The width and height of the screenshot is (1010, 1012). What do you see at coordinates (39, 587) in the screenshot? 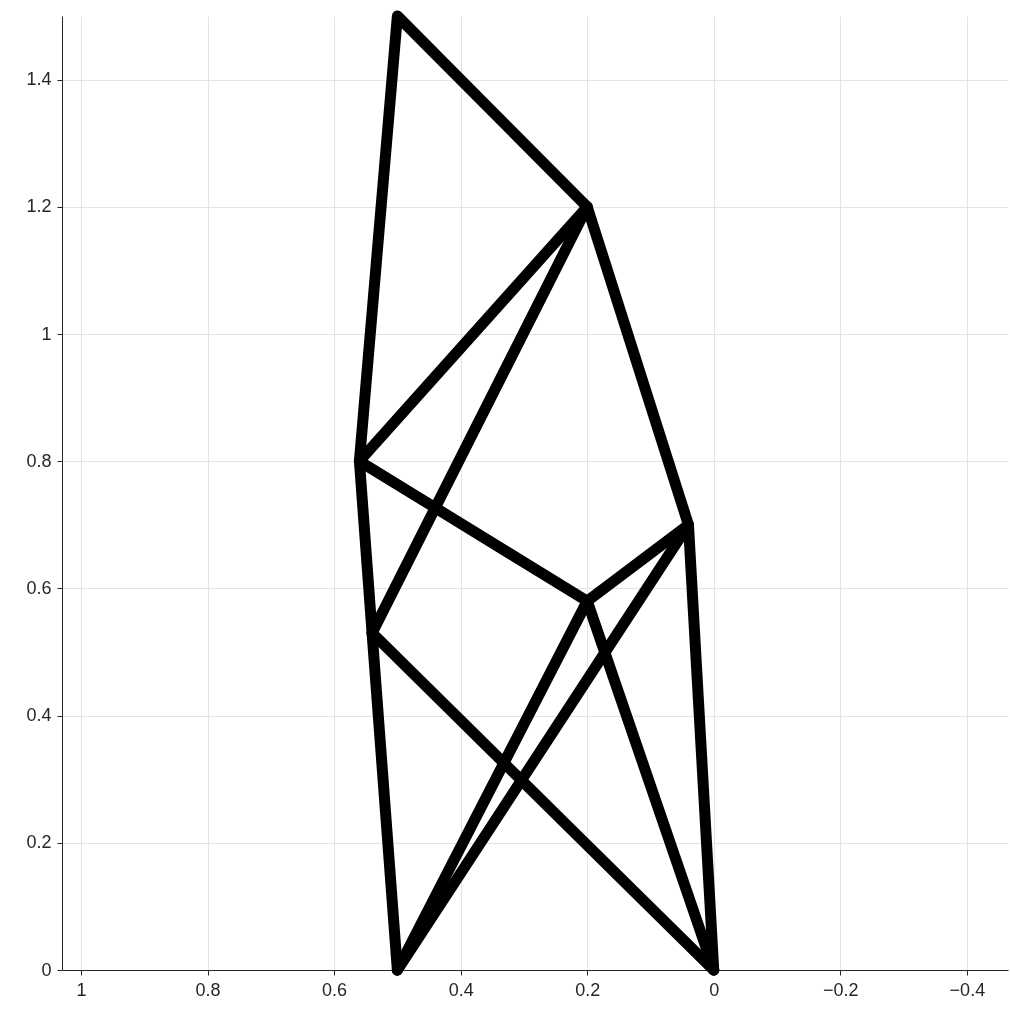
I see `y-tick-label: 0.6` at bounding box center [39, 587].